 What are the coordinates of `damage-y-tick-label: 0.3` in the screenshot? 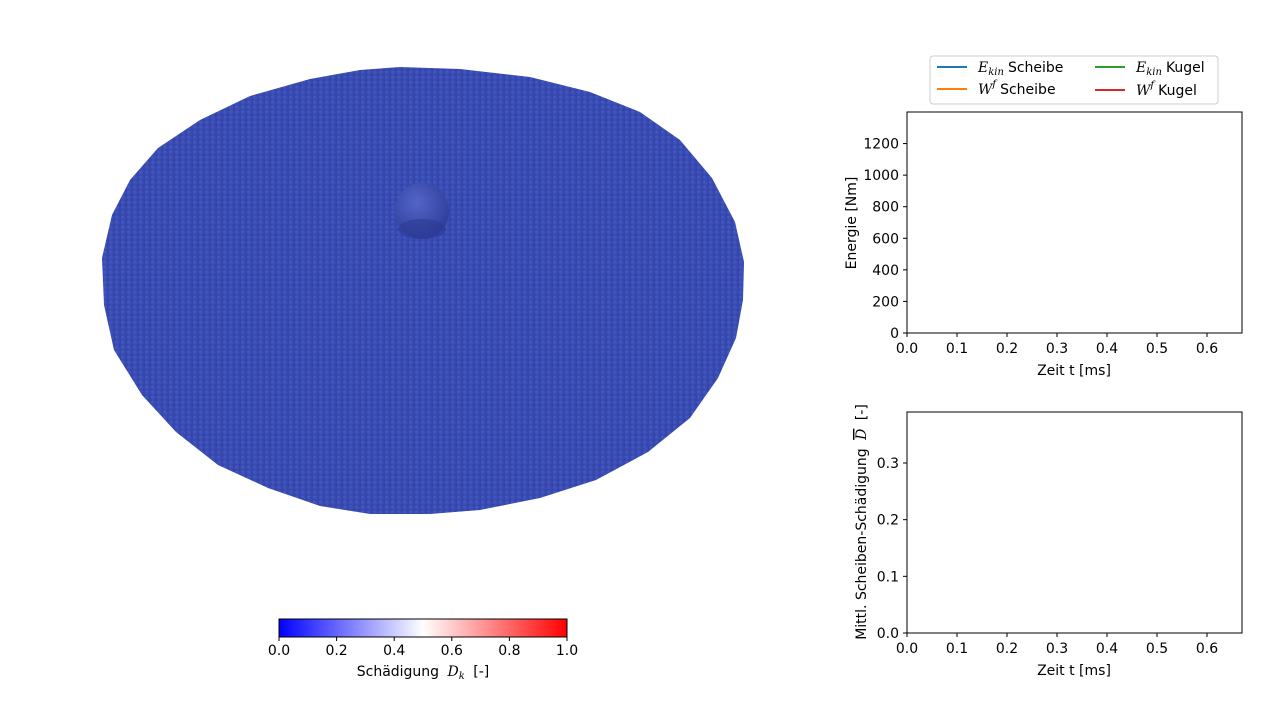 It's located at (888, 464).